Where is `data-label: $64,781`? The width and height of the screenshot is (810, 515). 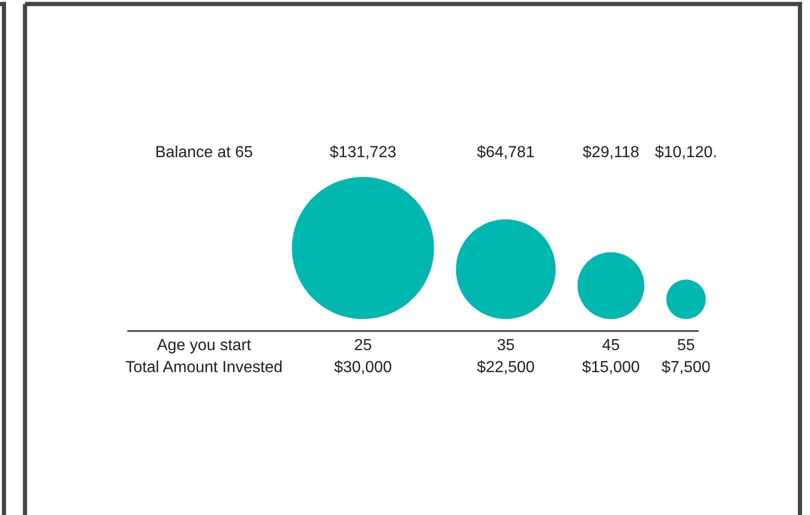
data-label: $64,781 is located at coordinates (505, 152).